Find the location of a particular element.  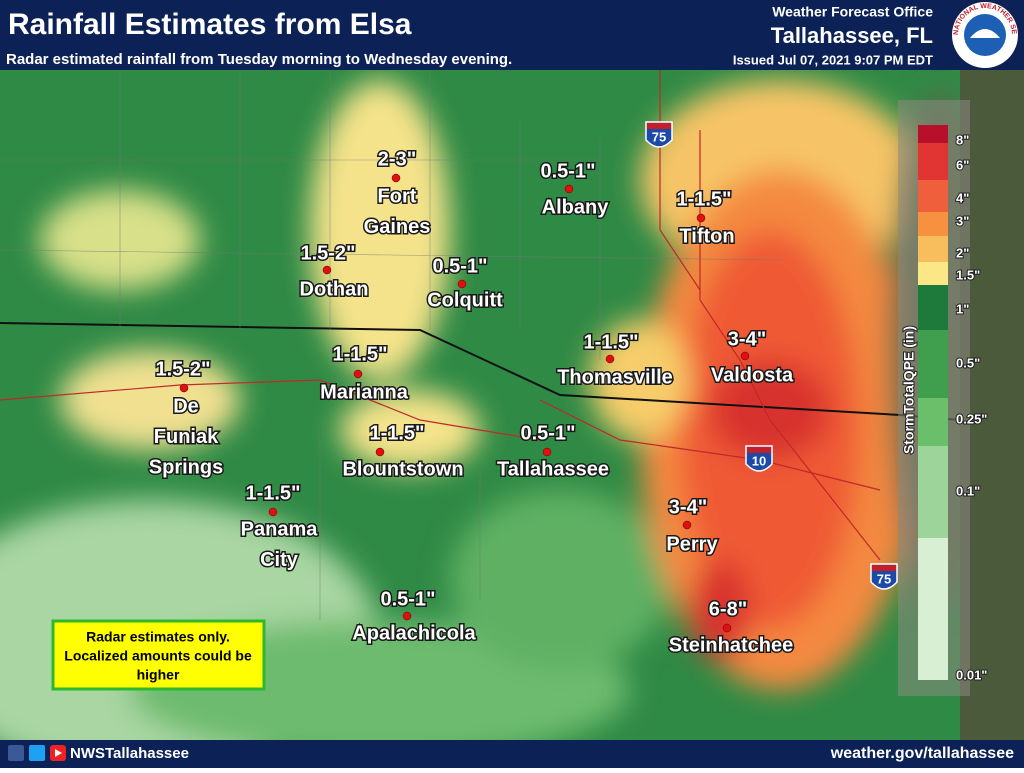

legend-label: 0.25" is located at coordinates (971, 418).